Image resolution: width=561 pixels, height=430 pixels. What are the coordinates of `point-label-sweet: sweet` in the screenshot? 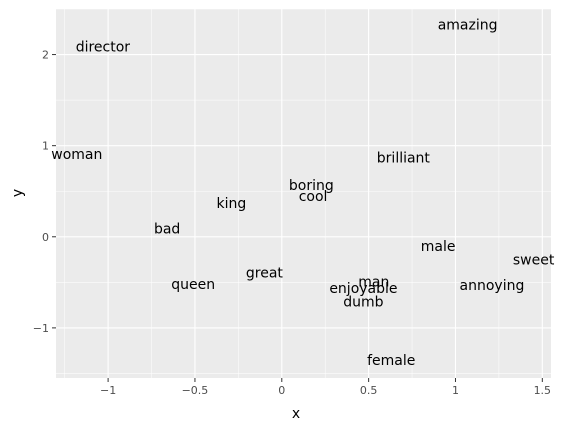 It's located at (534, 261).